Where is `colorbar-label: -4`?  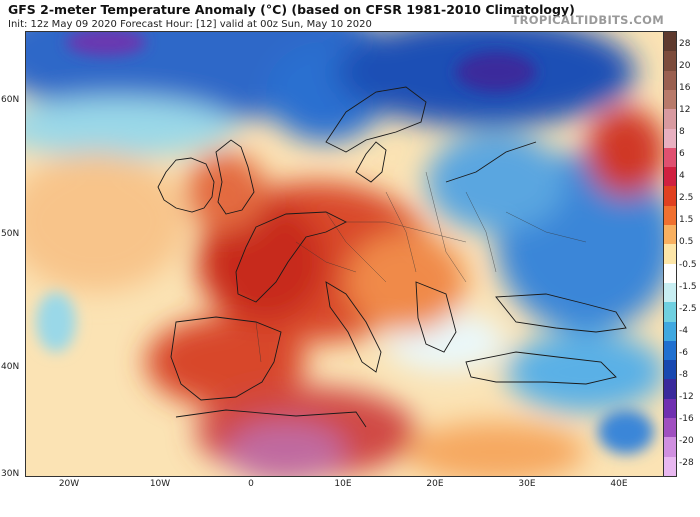
colorbar-label: -4 is located at coordinates (683, 330).